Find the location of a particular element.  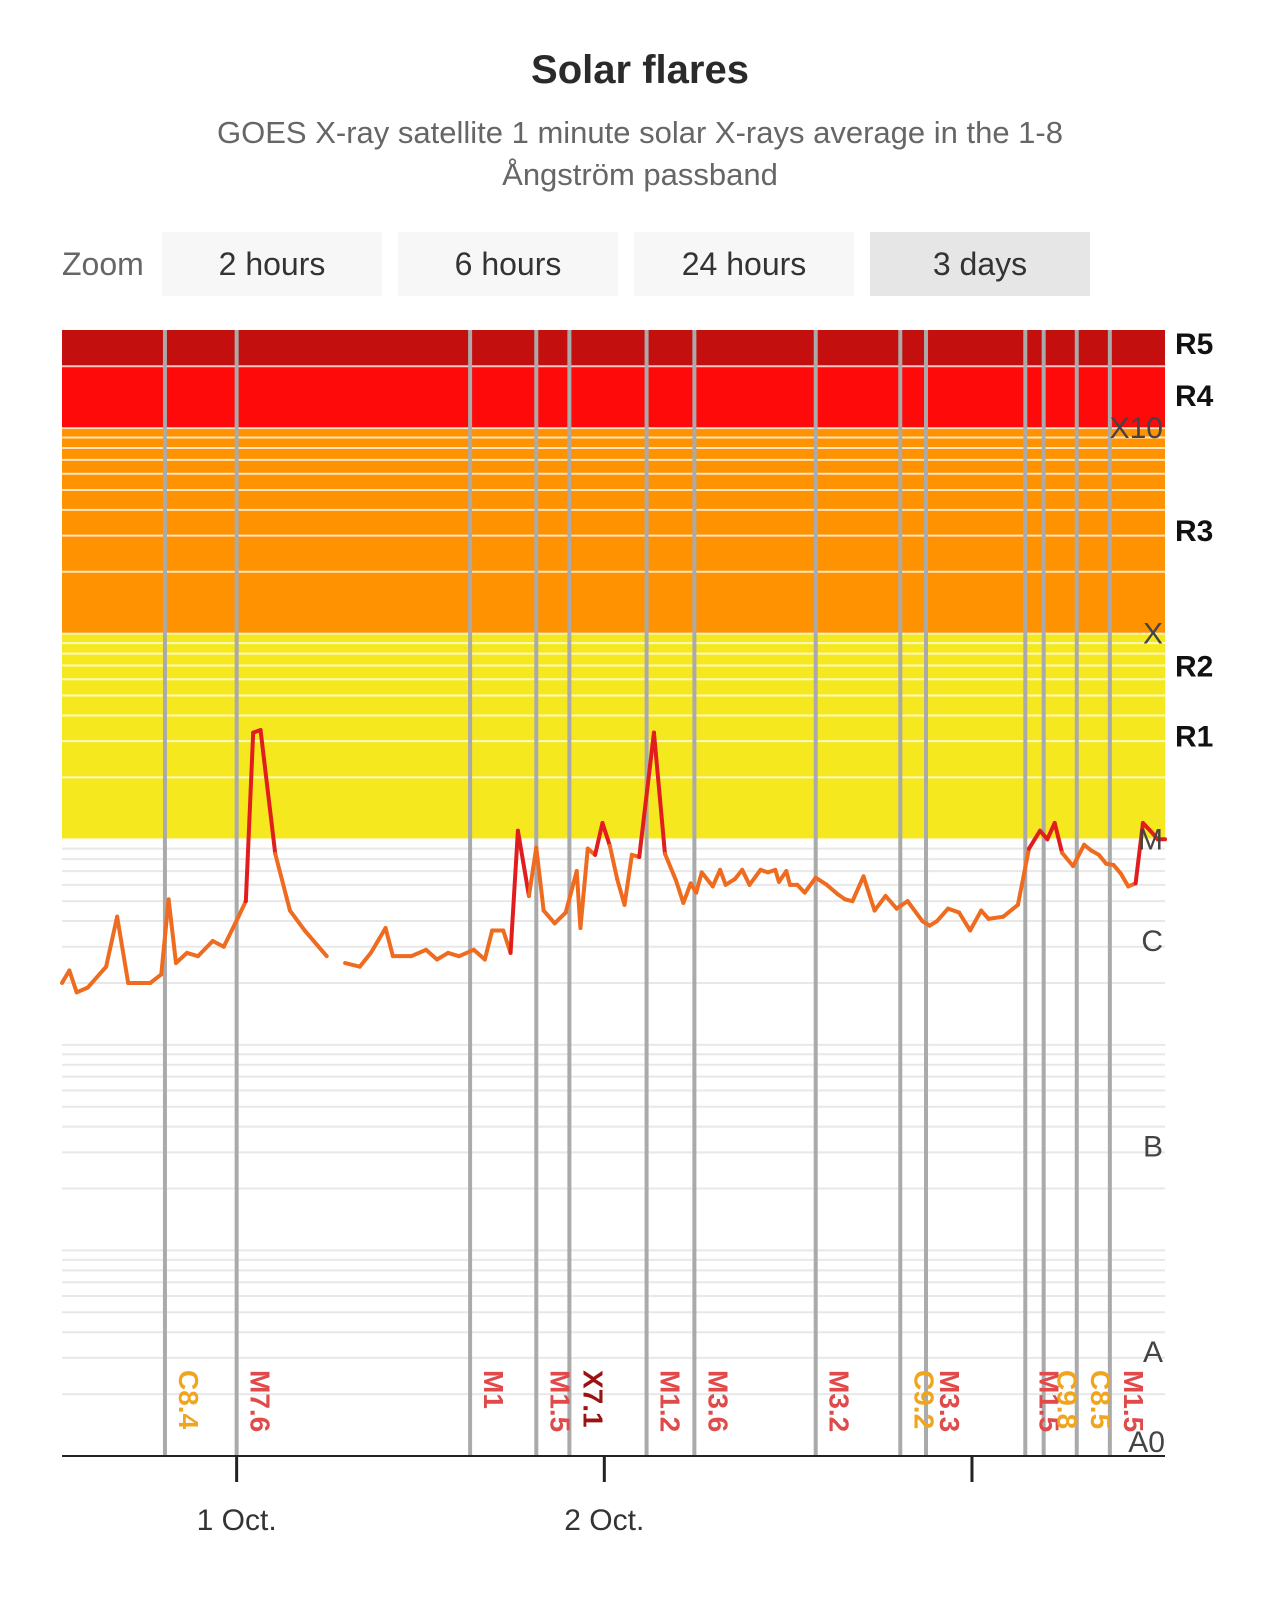

flare-label: X7.1 is located at coordinates (592, 1399).